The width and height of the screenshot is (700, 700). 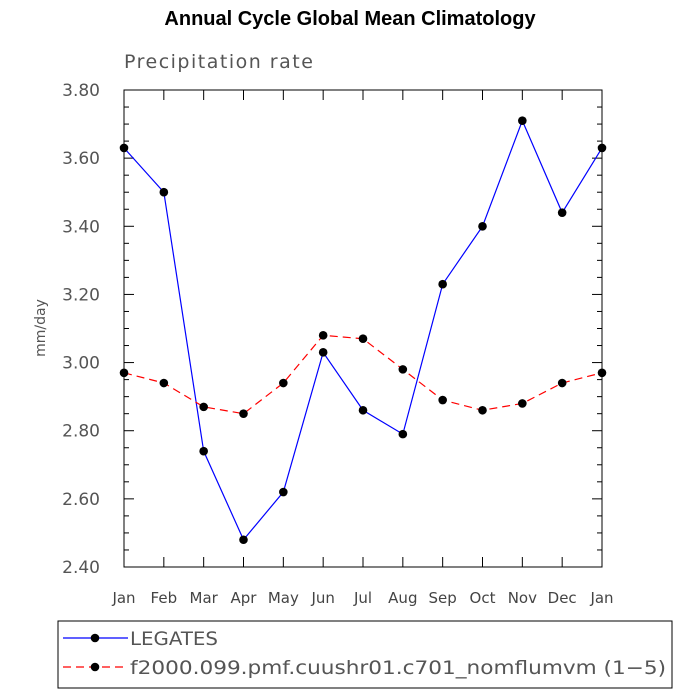 What do you see at coordinates (81, 159) in the screenshot?
I see `y-tick-label: 3.60` at bounding box center [81, 159].